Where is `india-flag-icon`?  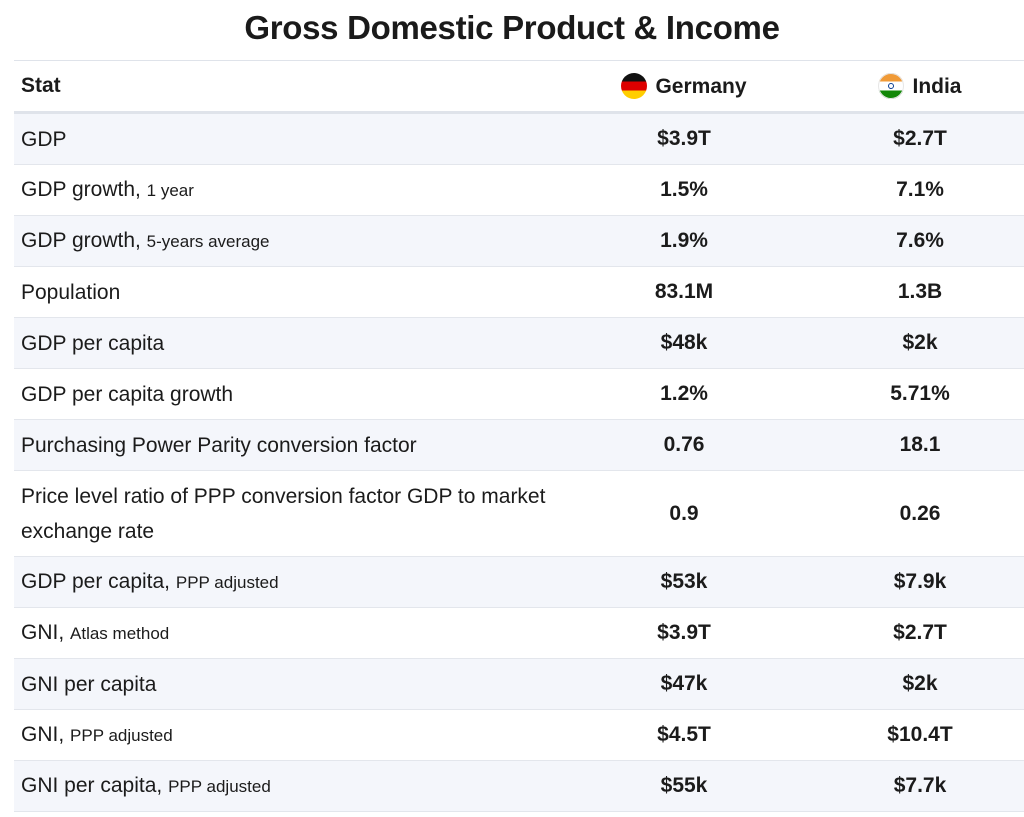
india-flag-icon is located at coordinates (891, 86).